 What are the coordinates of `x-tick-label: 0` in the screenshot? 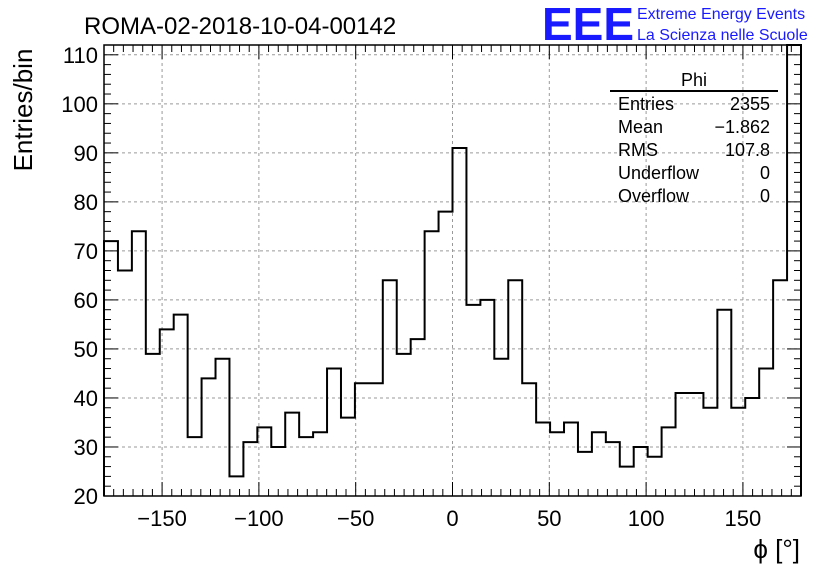 It's located at (452, 518).